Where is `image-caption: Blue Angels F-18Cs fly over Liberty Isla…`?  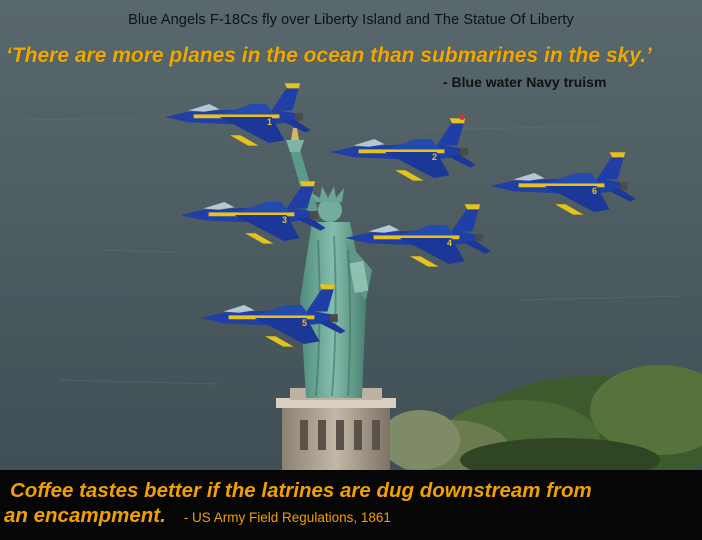 image-caption: Blue Angels F-18Cs fly over Liberty Isla… is located at coordinates (351, 20).